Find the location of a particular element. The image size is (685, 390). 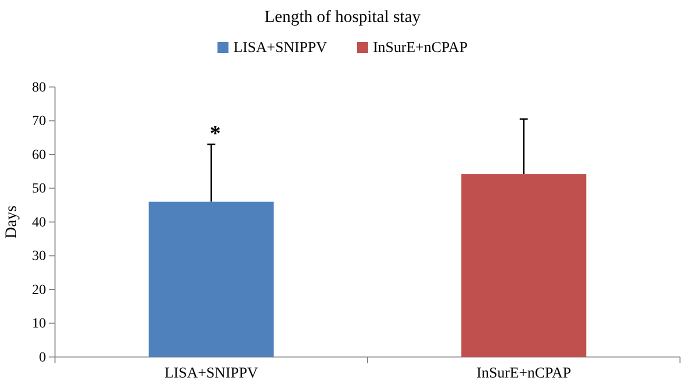

legend-label: InSurE+nCPAP is located at coordinates (420, 48).